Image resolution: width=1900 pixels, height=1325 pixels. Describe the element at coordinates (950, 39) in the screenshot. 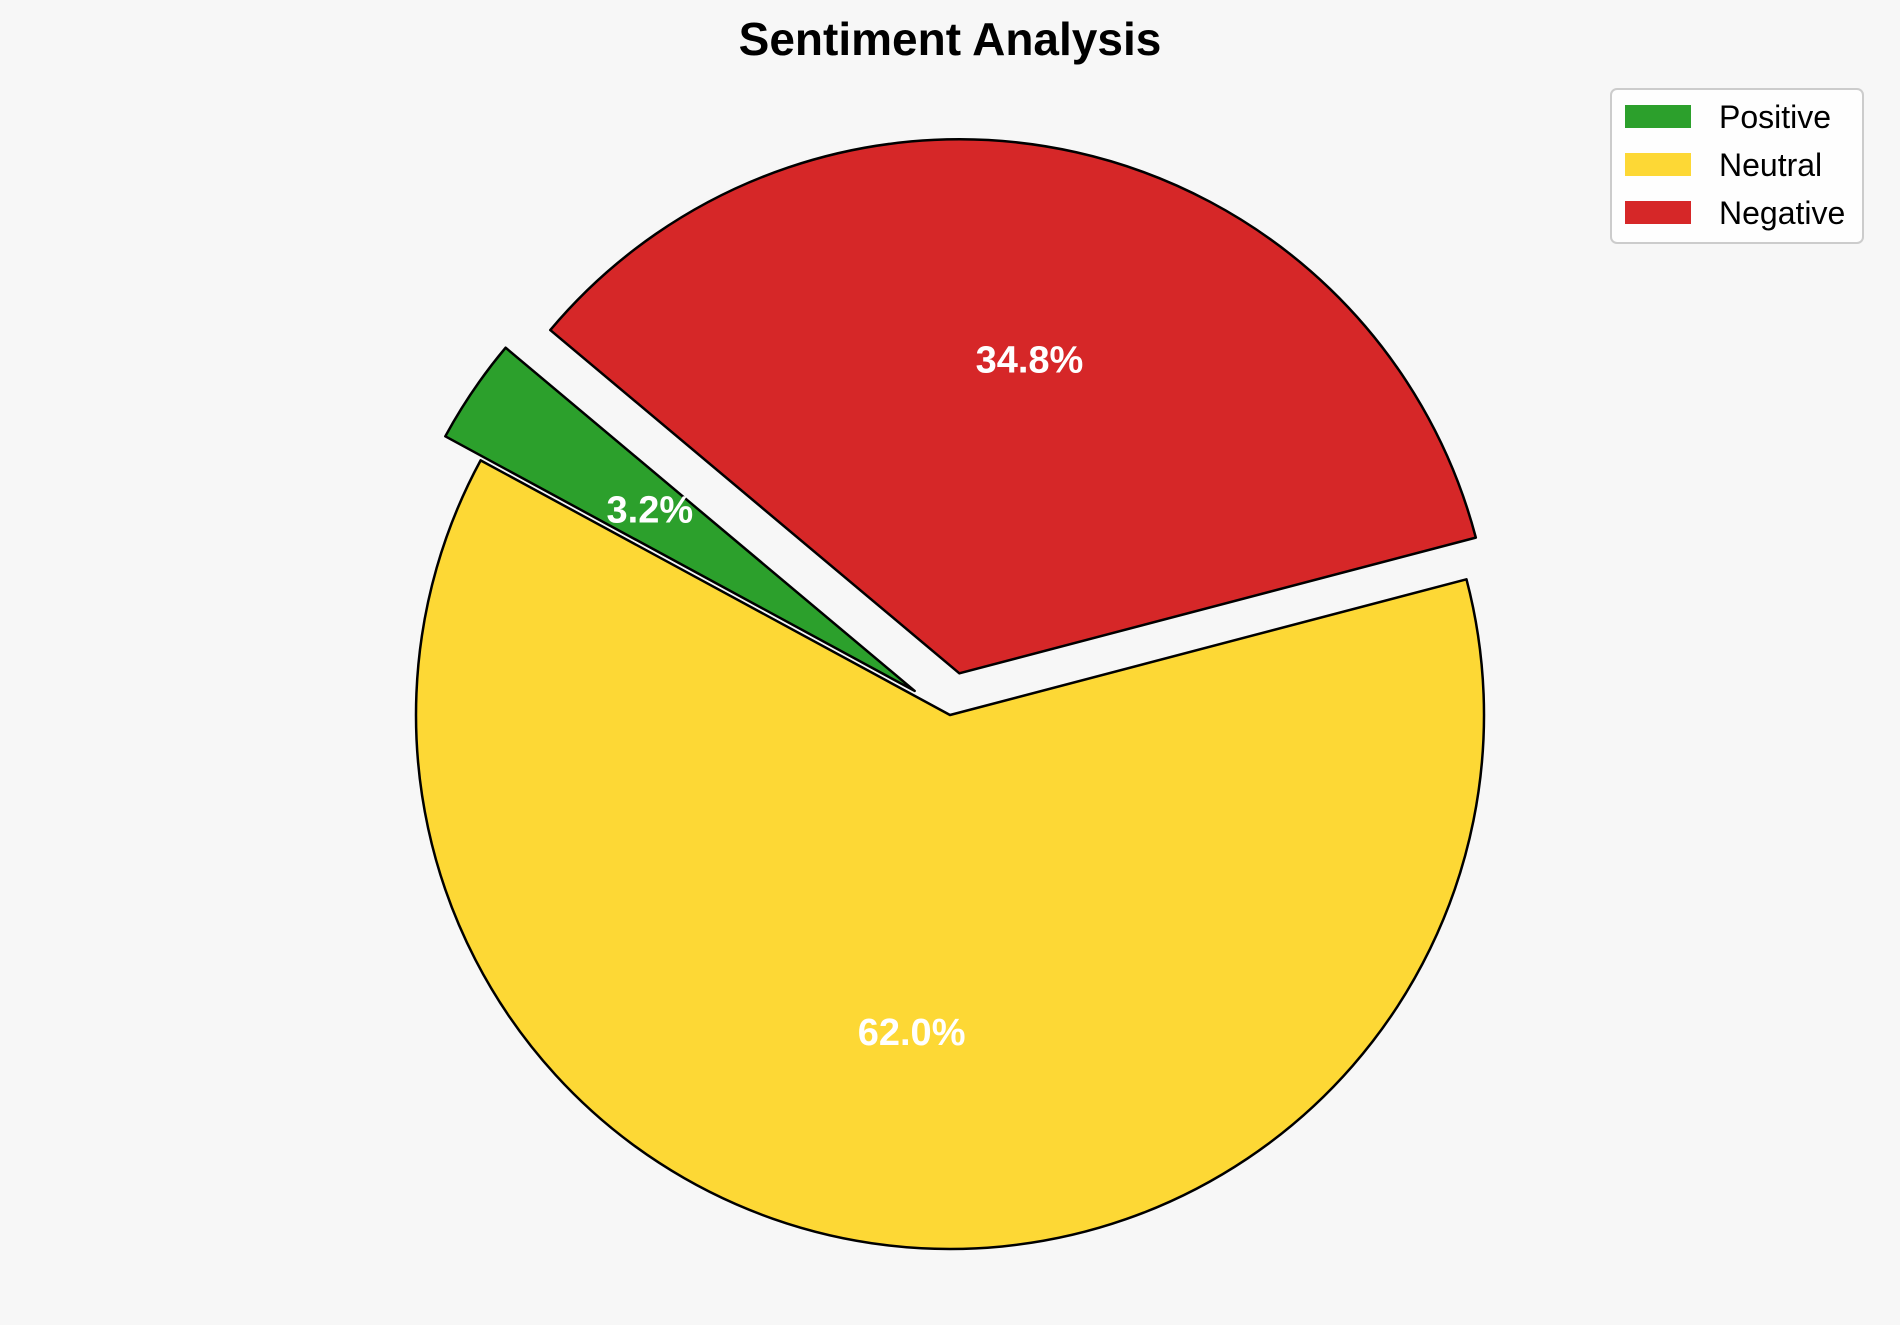

I see `chart-title: Sentiment Analysis` at that location.